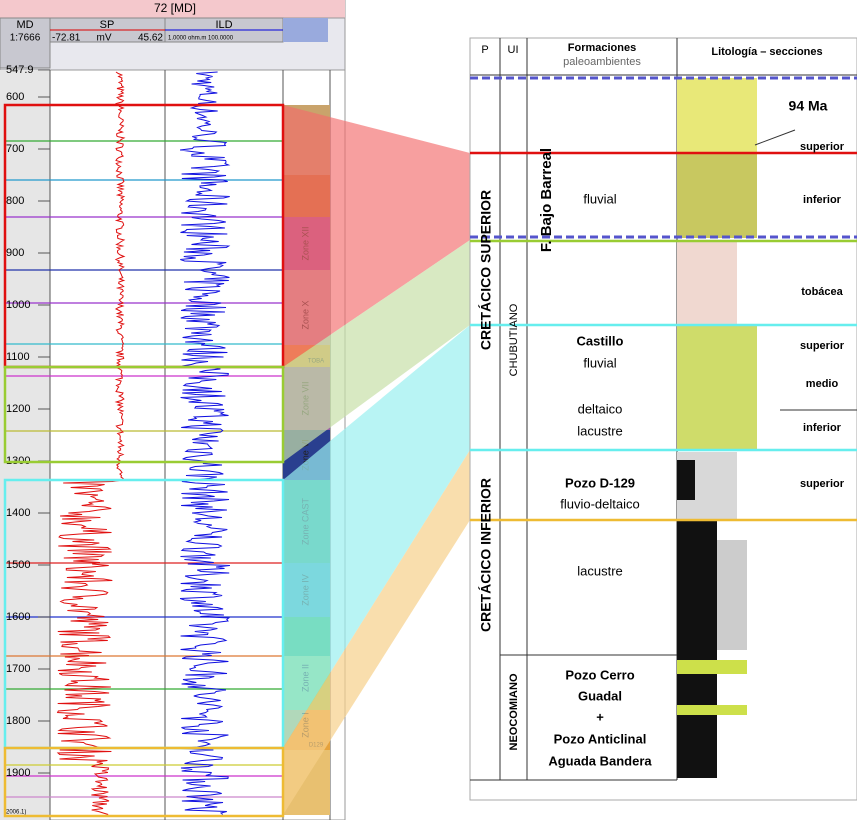  I want to click on md-header, so click(25, 43).